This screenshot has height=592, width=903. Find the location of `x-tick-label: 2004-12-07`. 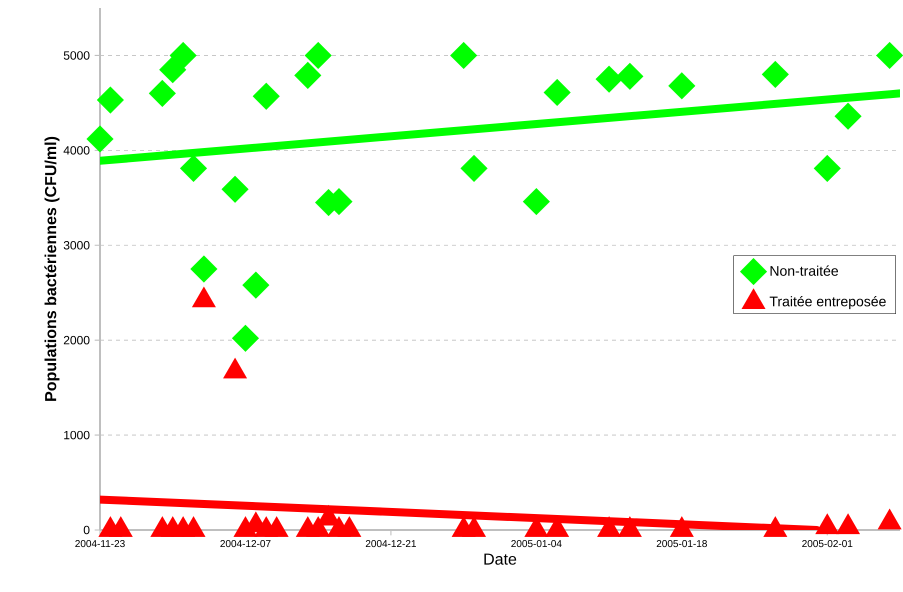

x-tick-label: 2004-12-07 is located at coordinates (245, 544).